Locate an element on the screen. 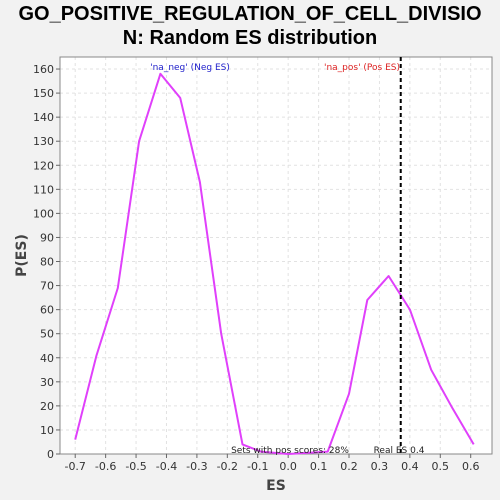 The height and width of the screenshot is (500, 500). y-tick-label: 90 is located at coordinates (47, 237).